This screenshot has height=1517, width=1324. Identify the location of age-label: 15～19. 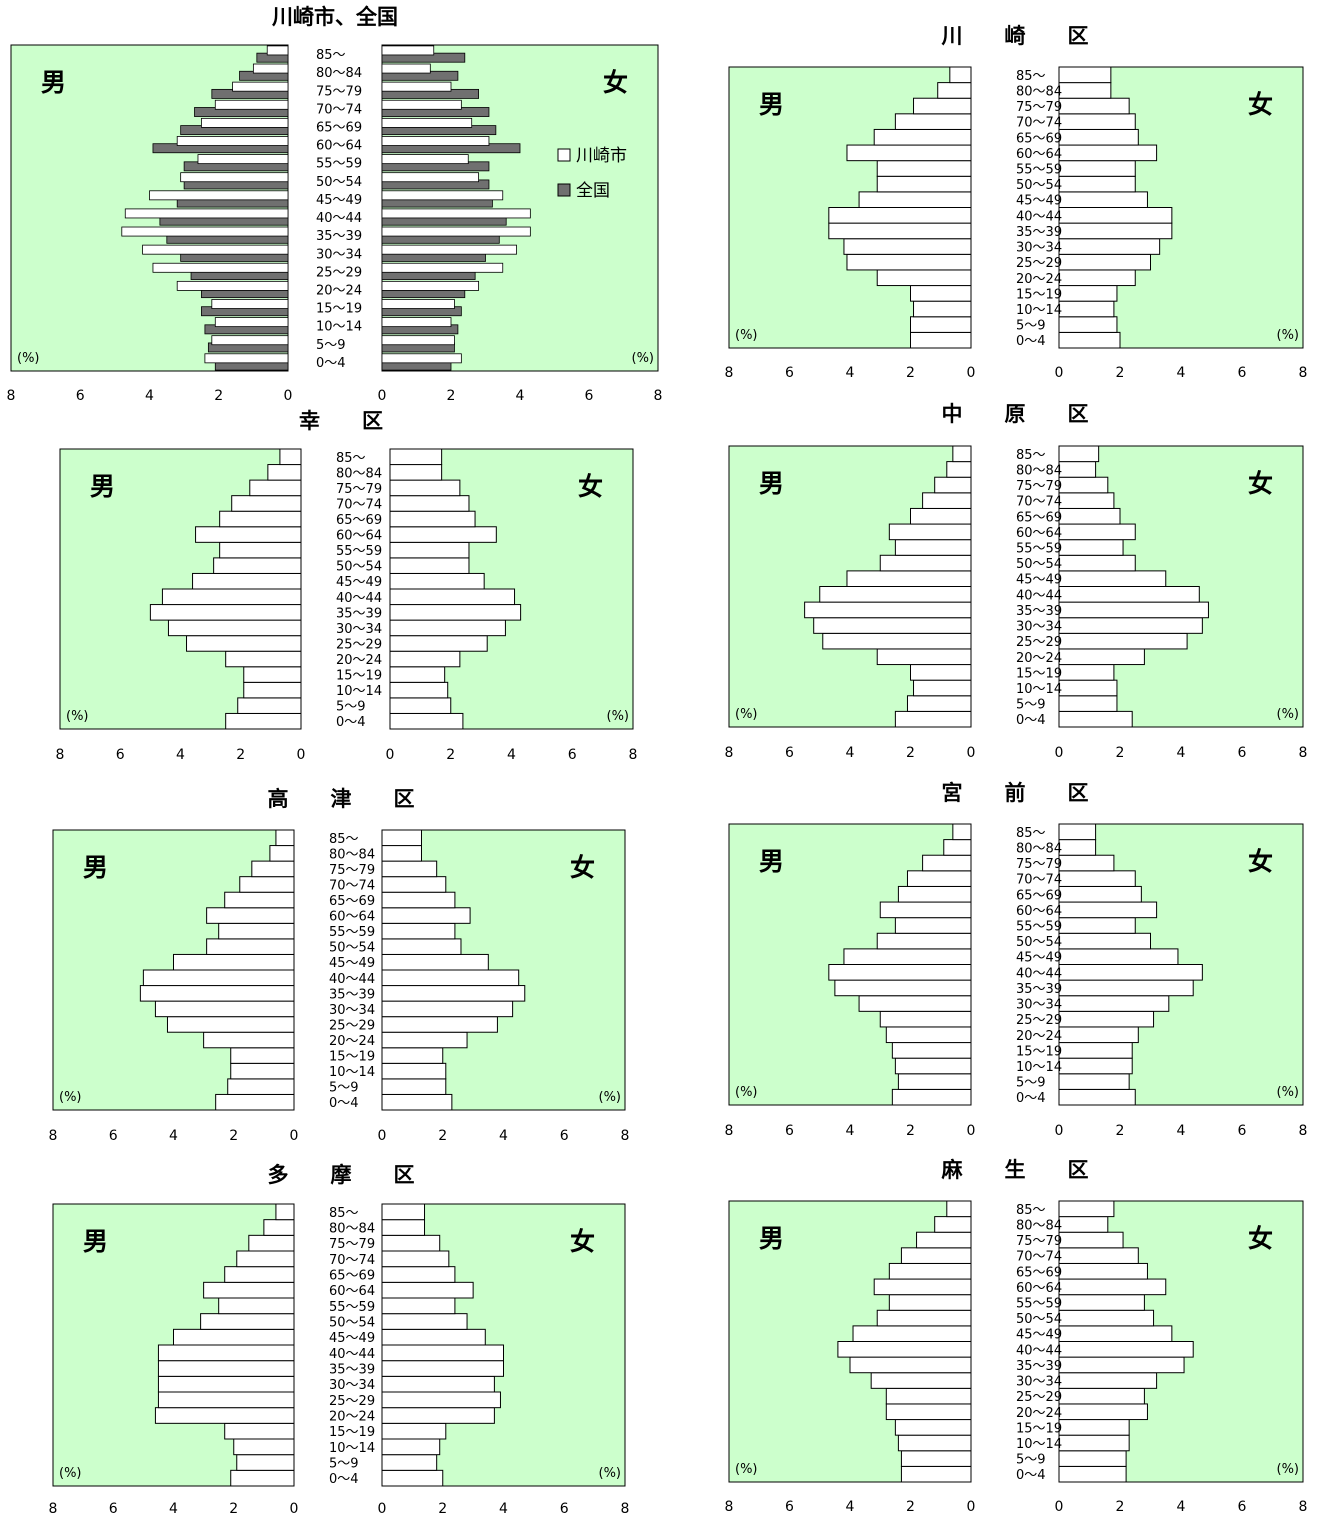
(1039, 1051).